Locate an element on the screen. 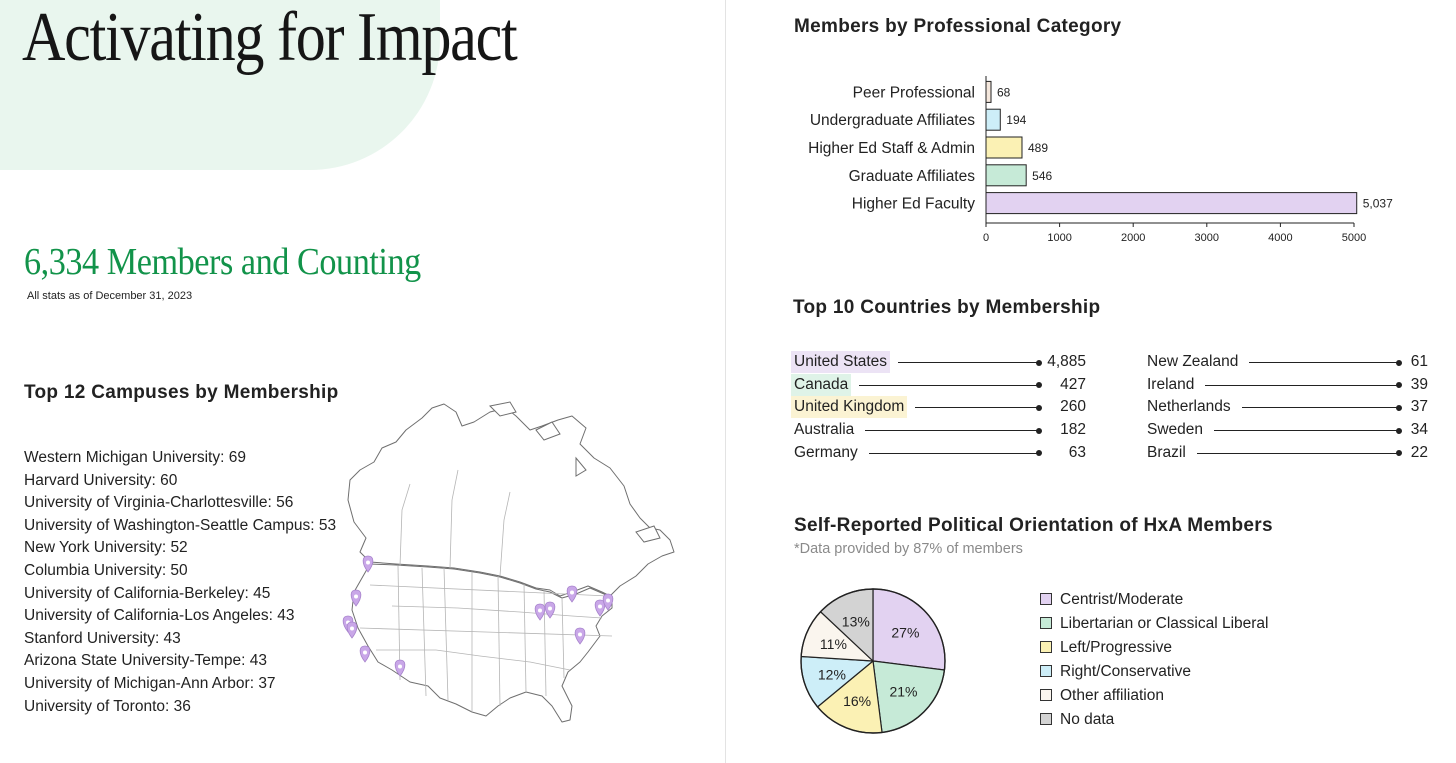 This screenshot has height=763, width=1456. legend-item: Left/Progressive is located at coordinates (1154, 648).